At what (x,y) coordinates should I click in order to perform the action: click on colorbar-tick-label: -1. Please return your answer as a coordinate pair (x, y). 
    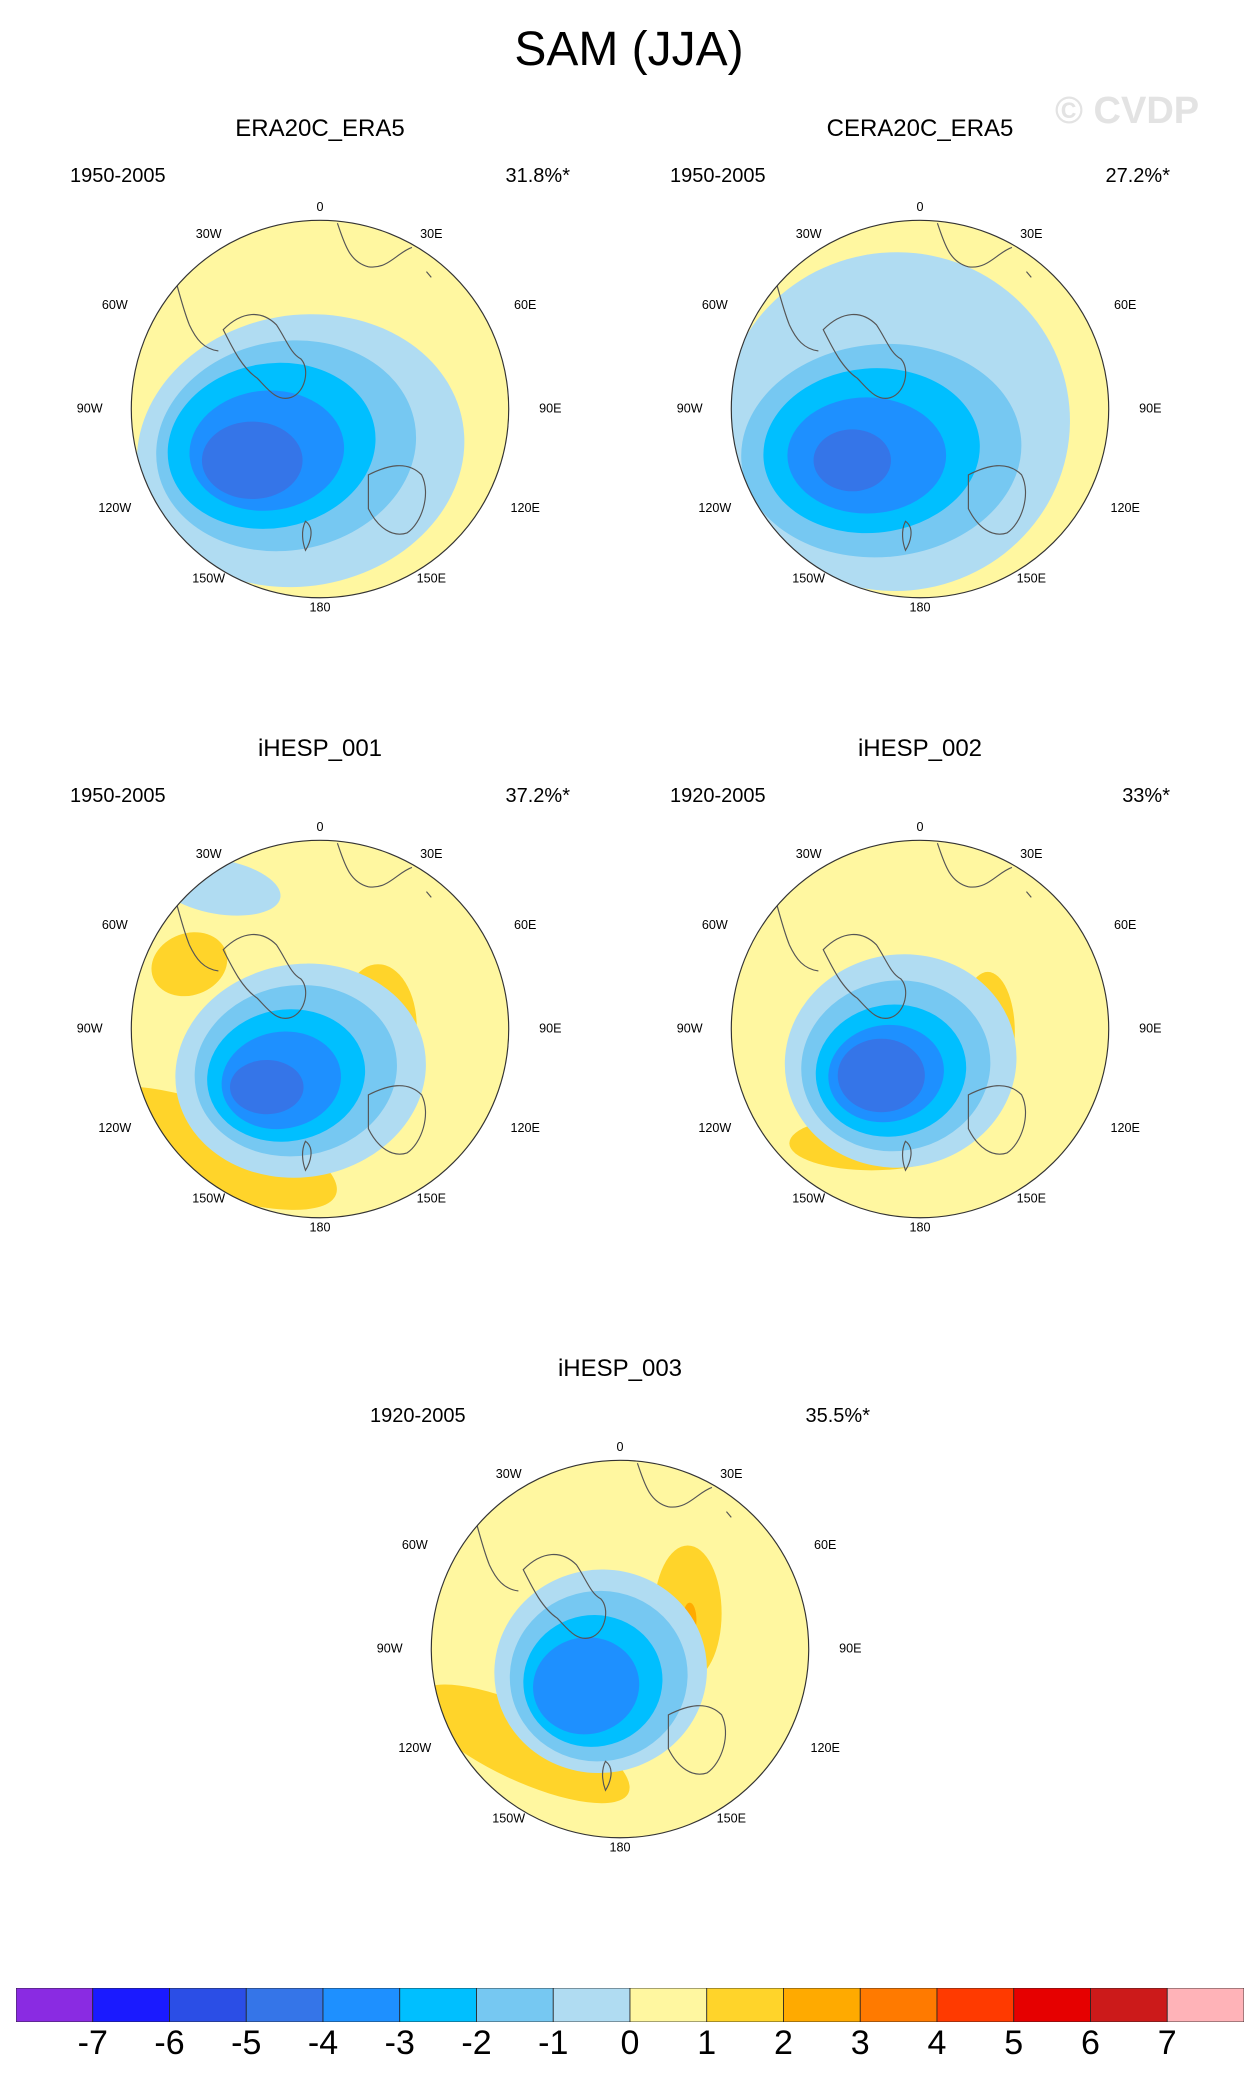
    Looking at the image, I should click on (553, 2043).